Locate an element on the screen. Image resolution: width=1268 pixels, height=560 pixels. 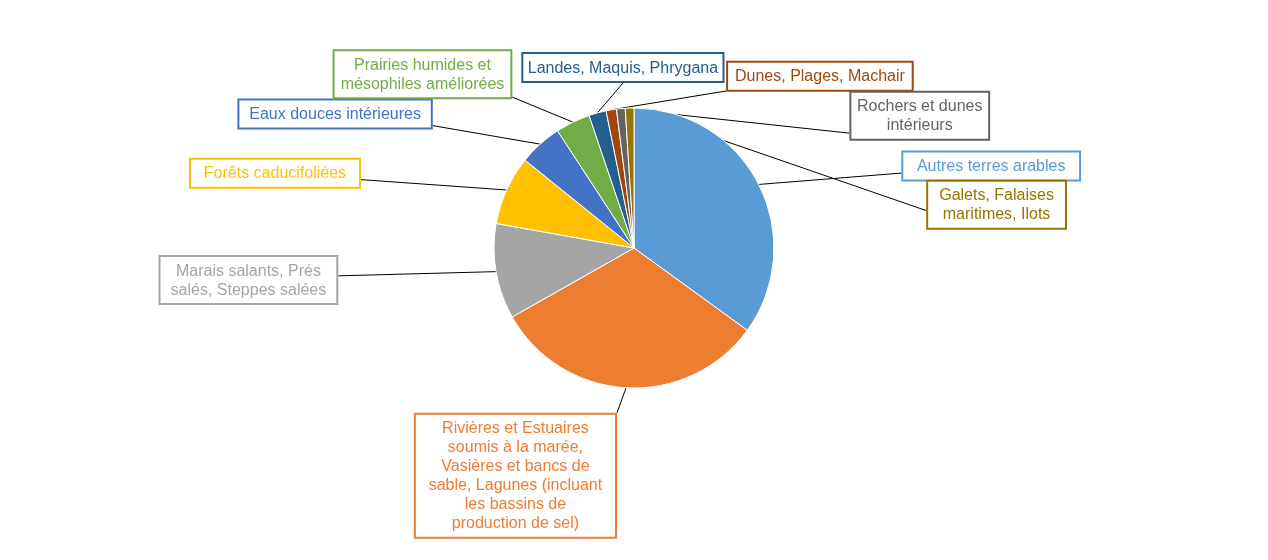
slice-label: Galets, Falaises maritimes, Ilots is located at coordinates (996, 204).